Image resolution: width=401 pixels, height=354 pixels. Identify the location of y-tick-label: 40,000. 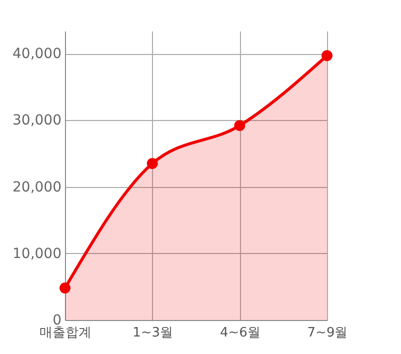
(37, 54).